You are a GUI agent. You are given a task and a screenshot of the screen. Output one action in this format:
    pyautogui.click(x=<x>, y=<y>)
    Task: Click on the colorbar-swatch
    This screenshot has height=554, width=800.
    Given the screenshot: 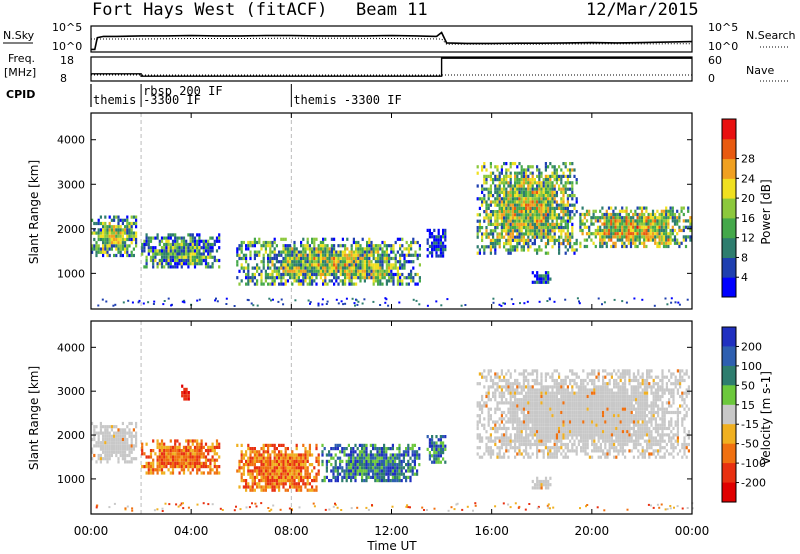 What is the action you would take?
    pyautogui.click(x=729, y=267)
    